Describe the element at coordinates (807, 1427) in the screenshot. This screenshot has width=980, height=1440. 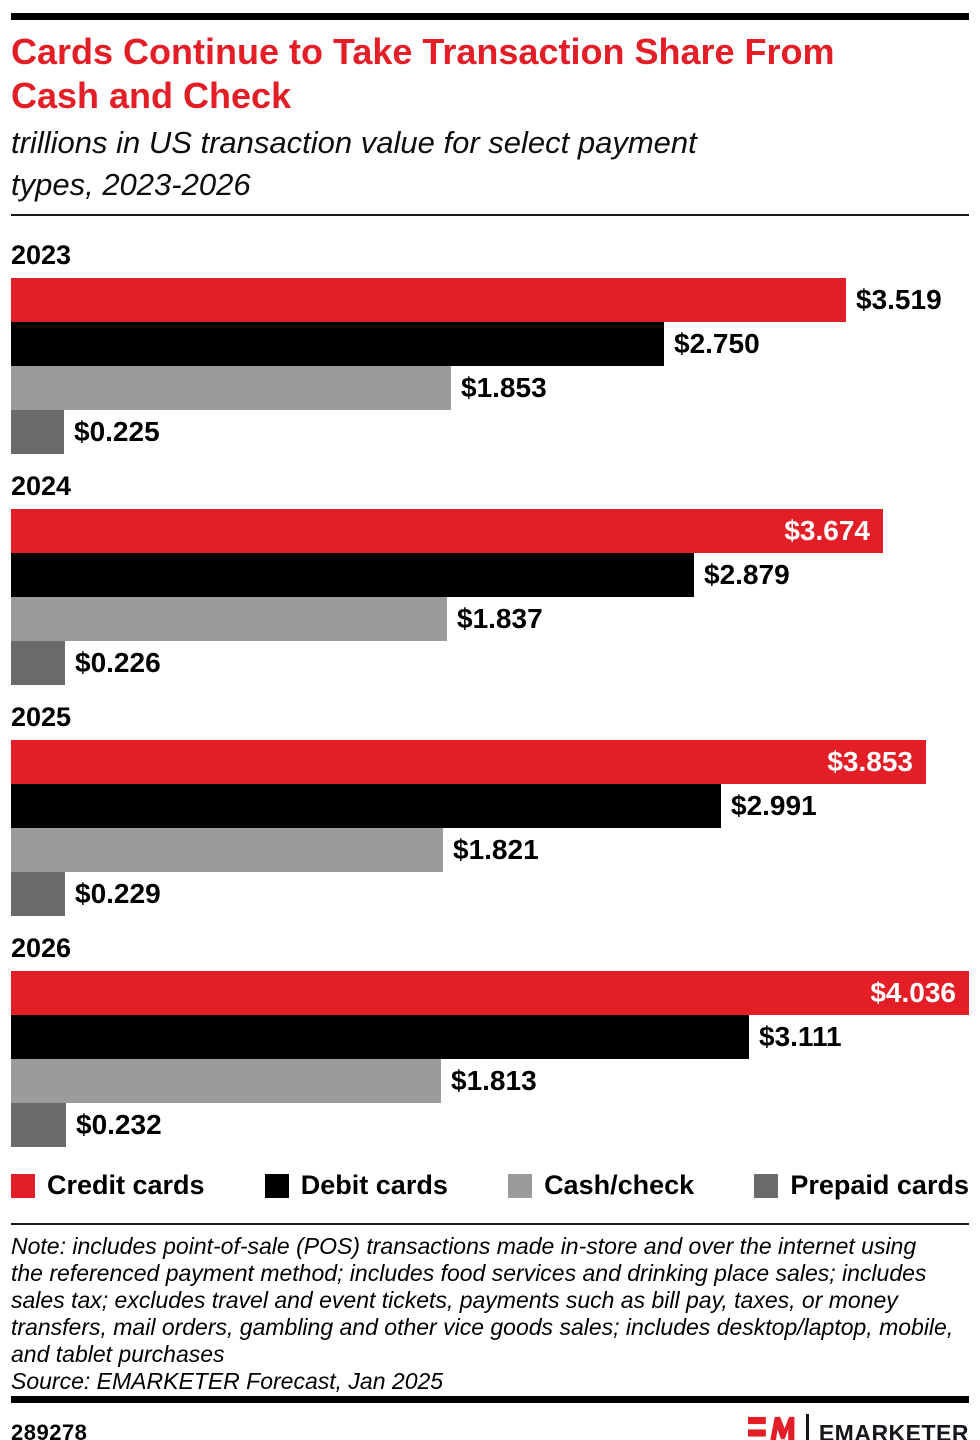
I see `logo-divider` at that location.